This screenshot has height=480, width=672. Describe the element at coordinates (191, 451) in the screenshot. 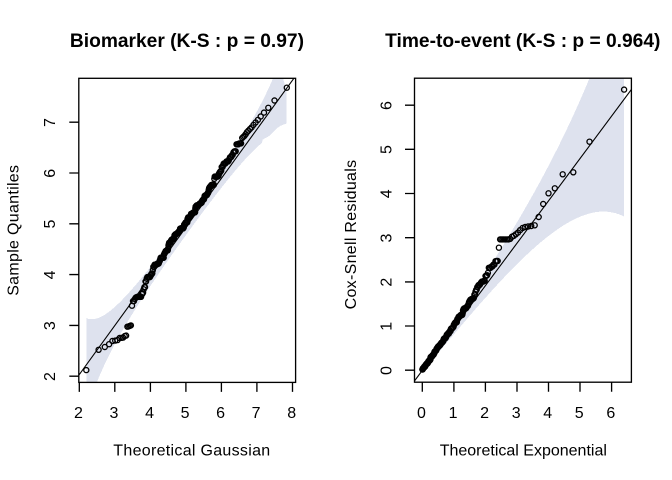

I see `svg-text: Theoretical Gaussian` at that location.